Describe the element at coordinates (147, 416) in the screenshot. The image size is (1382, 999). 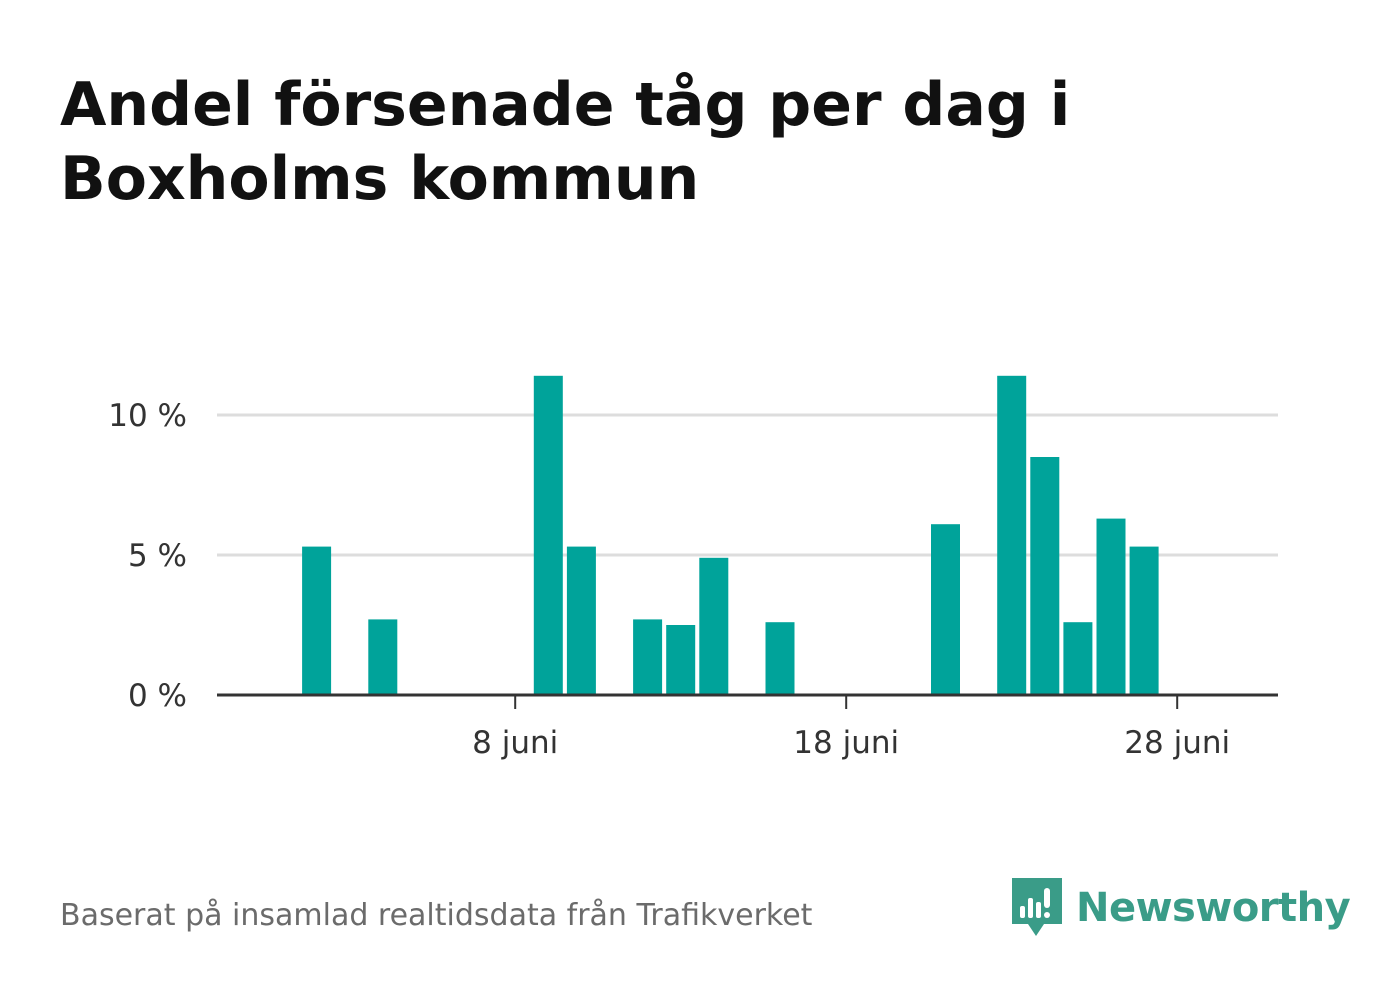
I see `y-tick-label: 10 %` at that location.